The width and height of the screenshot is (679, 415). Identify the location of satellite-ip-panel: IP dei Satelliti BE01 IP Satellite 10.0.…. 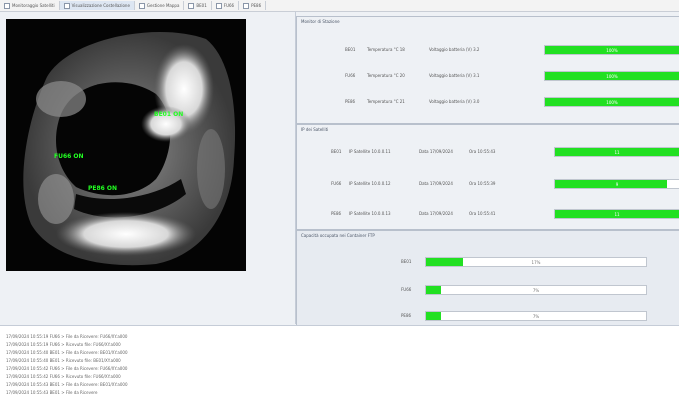
(487, 177).